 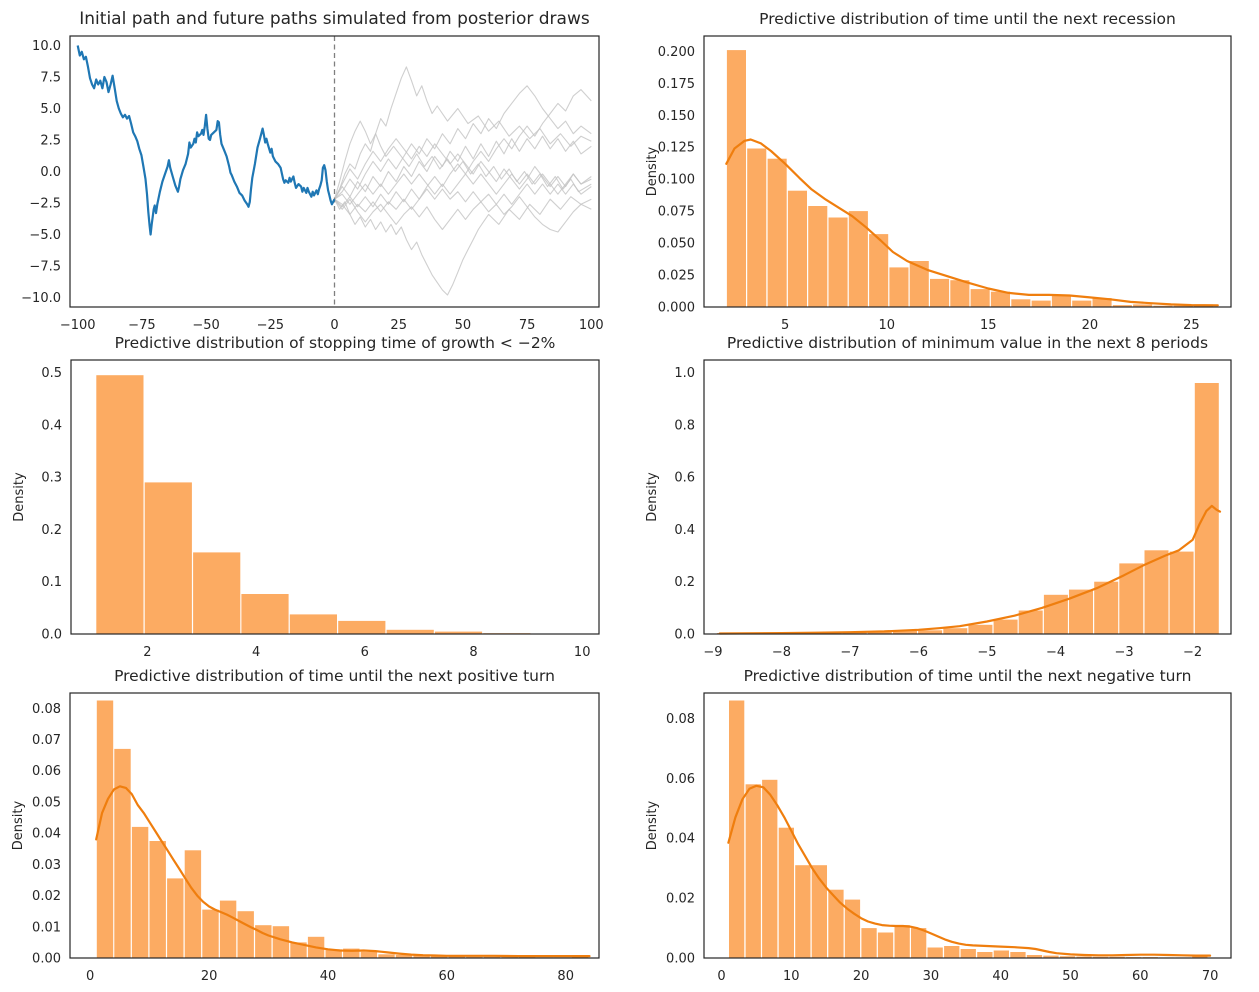 What do you see at coordinates (676, 116) in the screenshot?
I see `y-tick-label: 0.150` at bounding box center [676, 116].